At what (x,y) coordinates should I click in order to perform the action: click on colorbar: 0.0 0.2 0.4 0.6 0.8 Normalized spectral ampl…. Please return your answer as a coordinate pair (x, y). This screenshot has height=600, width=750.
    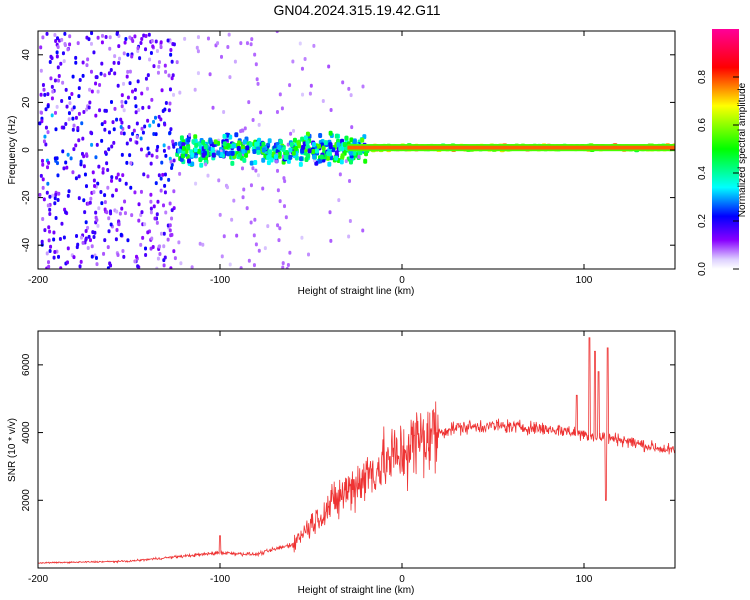
    Looking at the image, I should click on (722, 152).